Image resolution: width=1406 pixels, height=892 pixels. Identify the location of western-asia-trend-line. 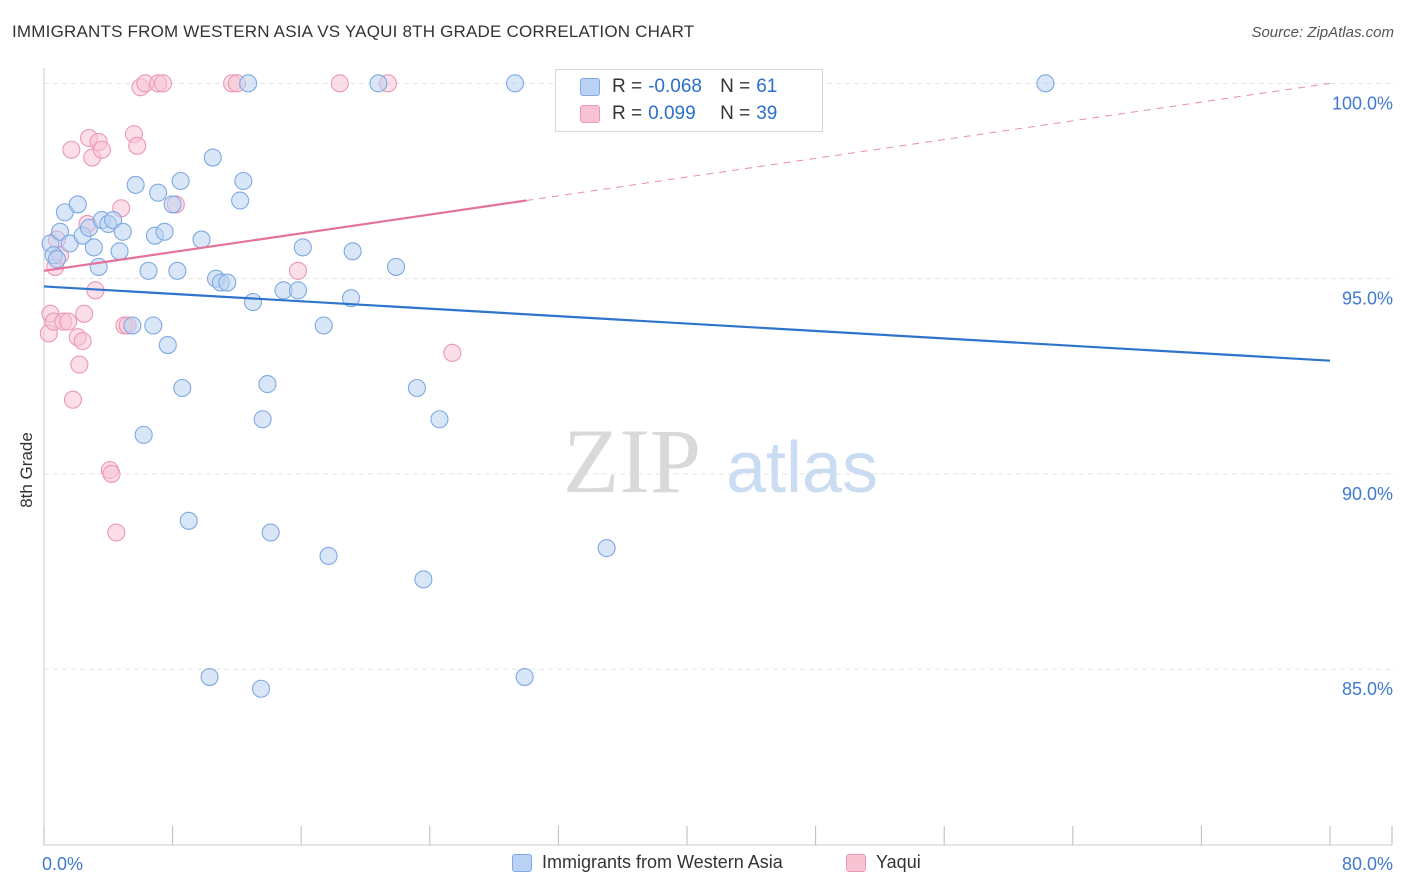
(687, 323).